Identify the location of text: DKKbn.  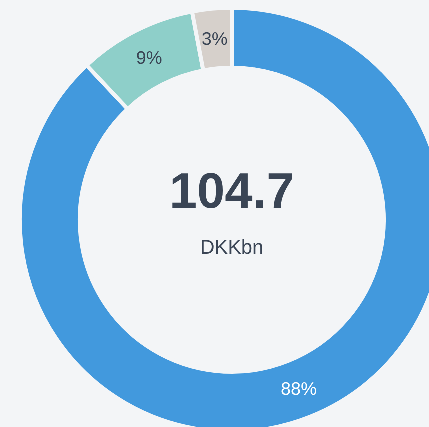
(232, 248).